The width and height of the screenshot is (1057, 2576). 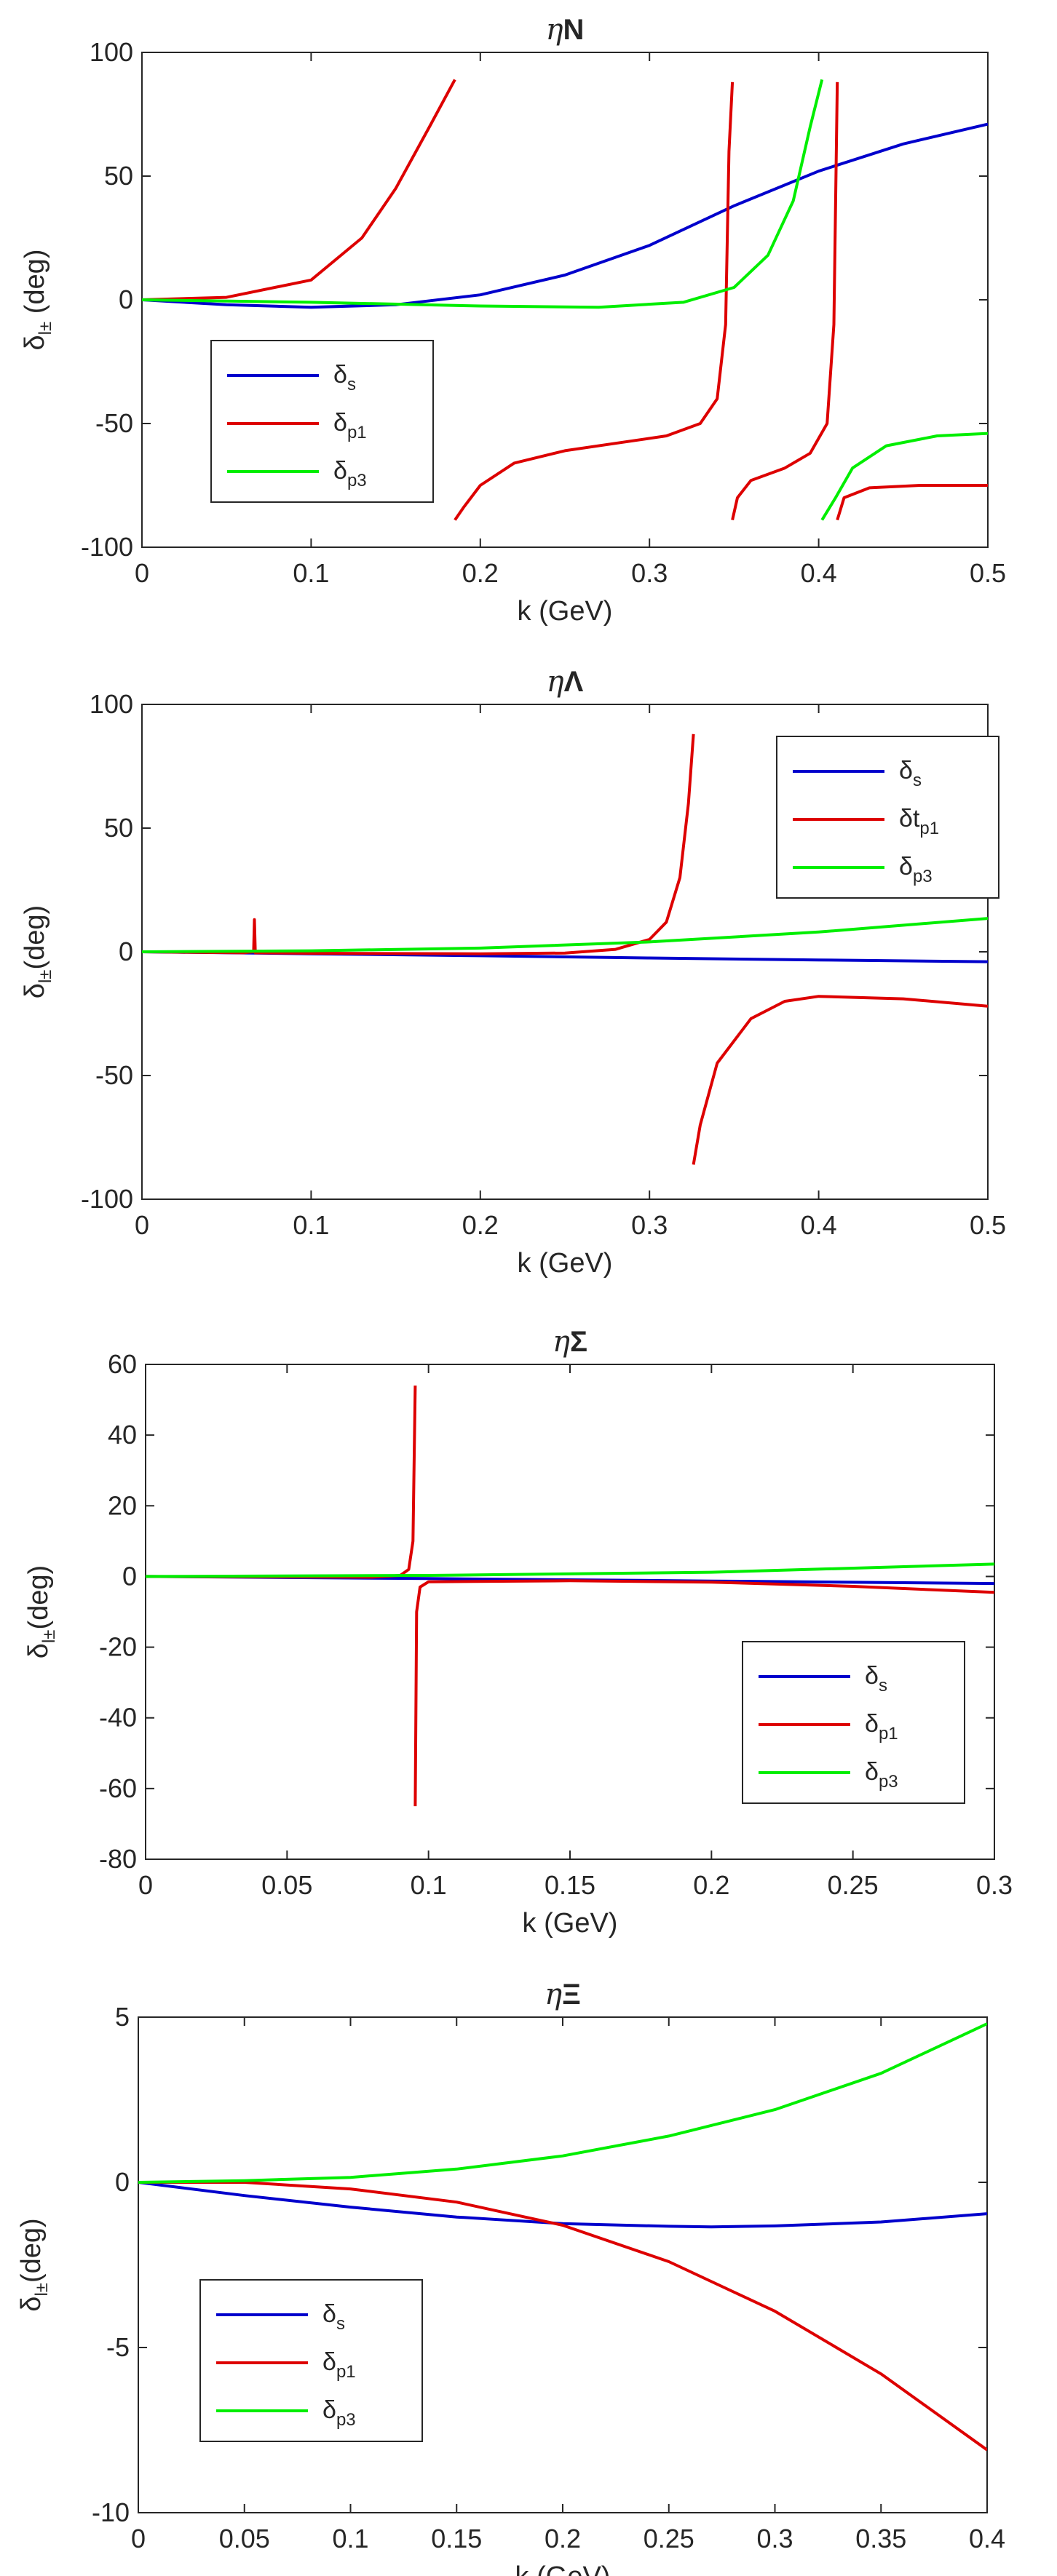 What do you see at coordinates (118, 2347) in the screenshot?
I see `y-tick-label: -5` at bounding box center [118, 2347].